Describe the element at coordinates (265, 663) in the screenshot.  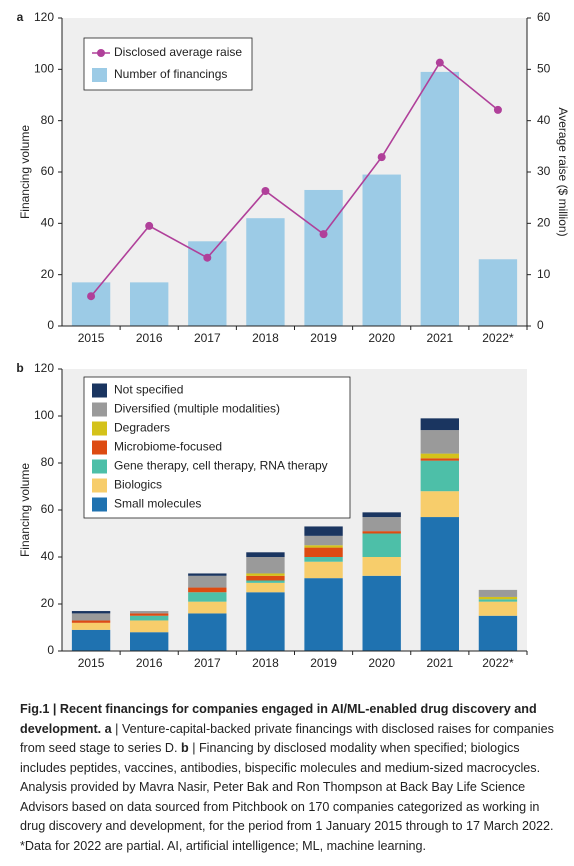
I see `x-tick-label: 2018` at that location.